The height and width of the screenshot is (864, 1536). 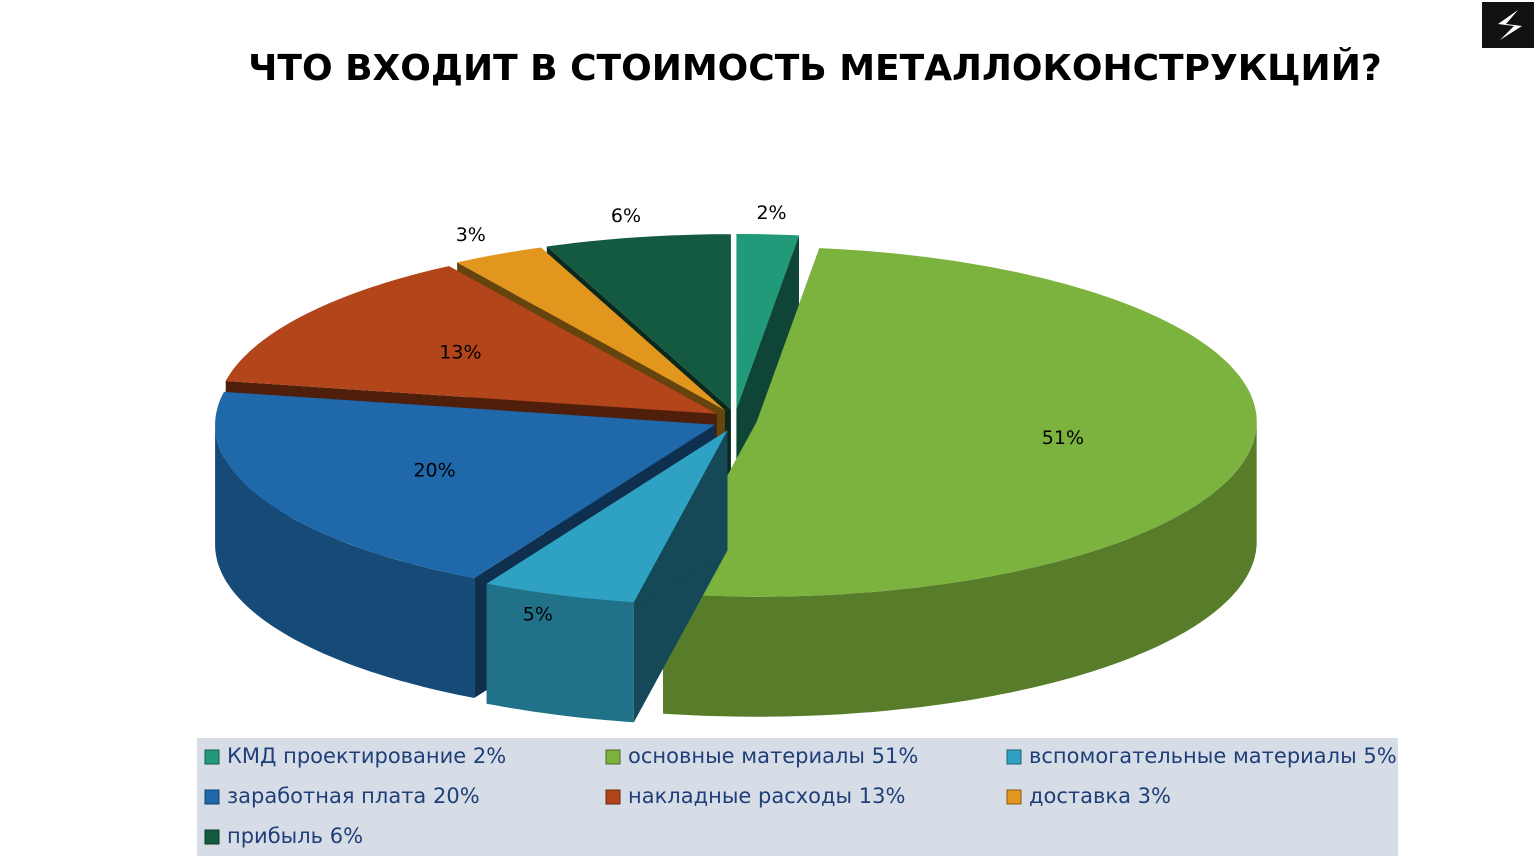 What do you see at coordinates (1100, 796) in the screenshot?
I see `legend-label: доставка 3%` at bounding box center [1100, 796].